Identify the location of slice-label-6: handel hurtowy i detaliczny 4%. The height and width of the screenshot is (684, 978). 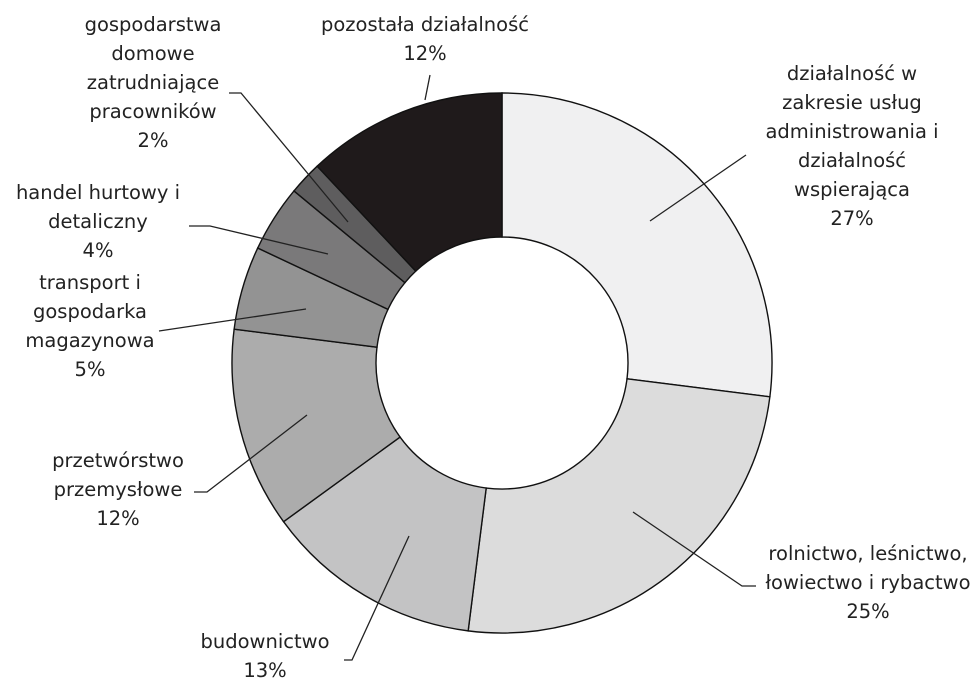
(98, 221).